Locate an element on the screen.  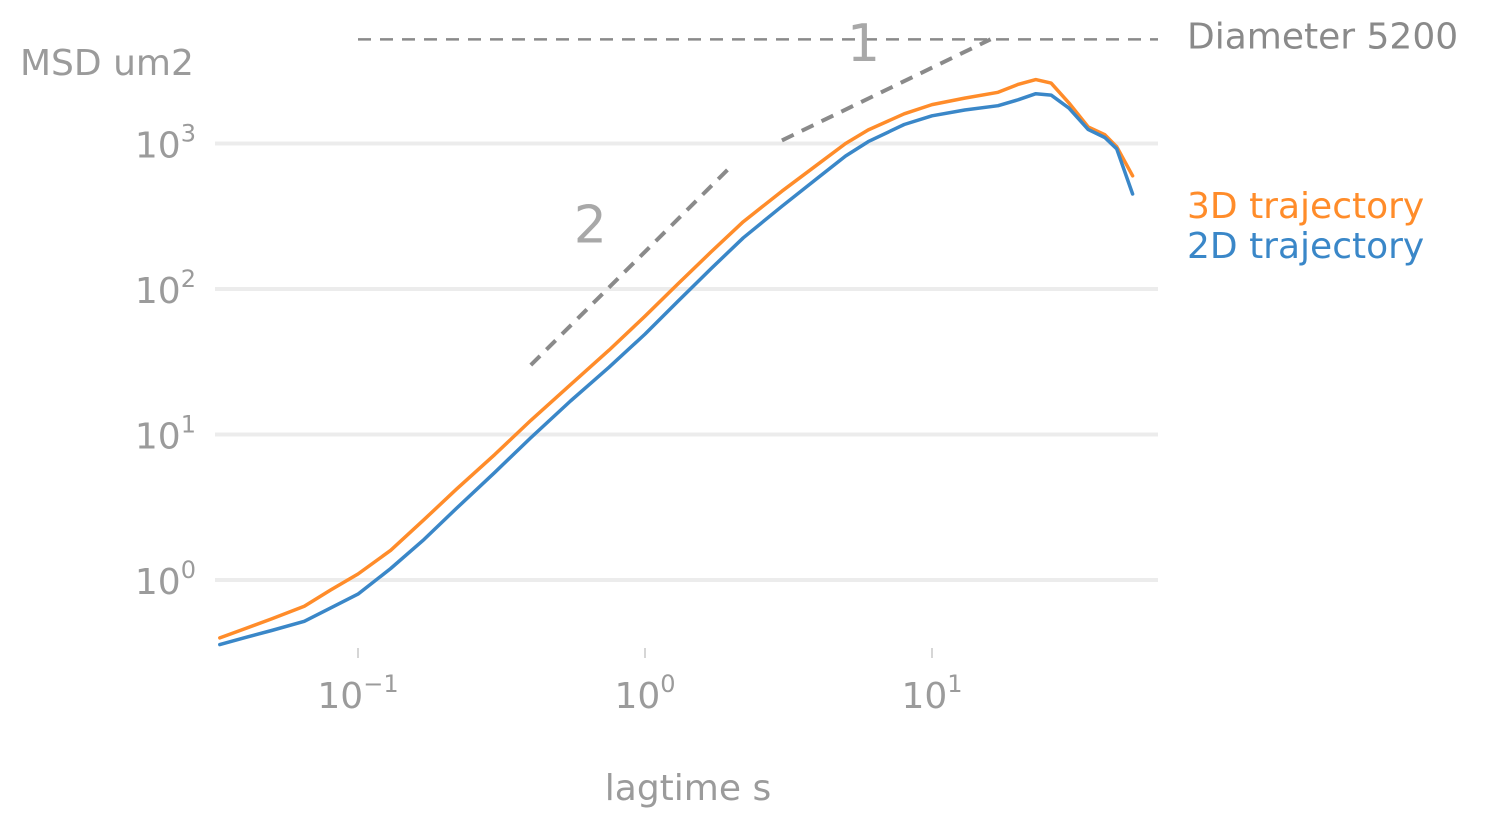
y-tick-label: 10¹ is located at coordinates (165, 434).